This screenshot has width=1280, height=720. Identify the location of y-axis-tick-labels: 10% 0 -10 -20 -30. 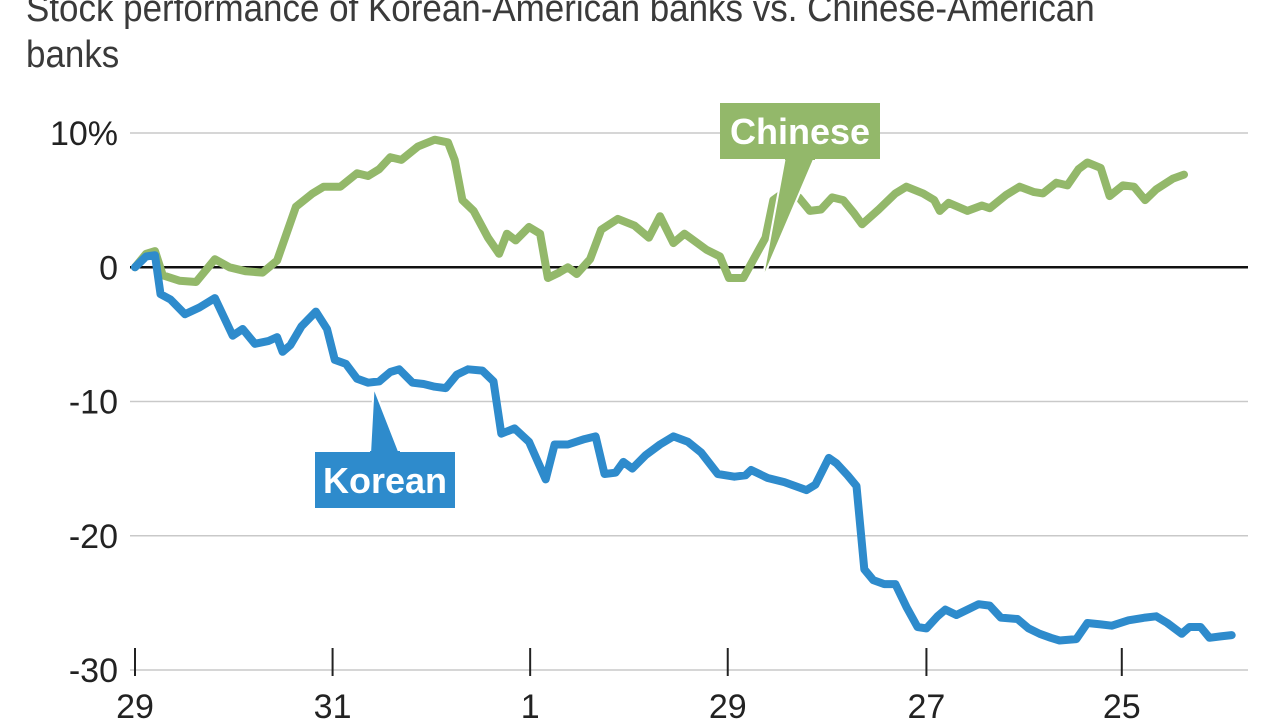
(84, 402).